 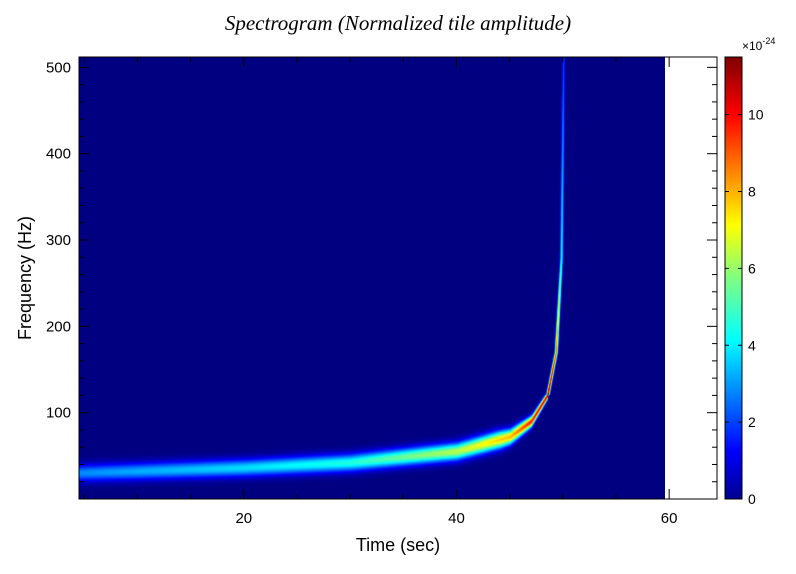 I want to click on y-tick-label: 400, so click(x=58, y=154).